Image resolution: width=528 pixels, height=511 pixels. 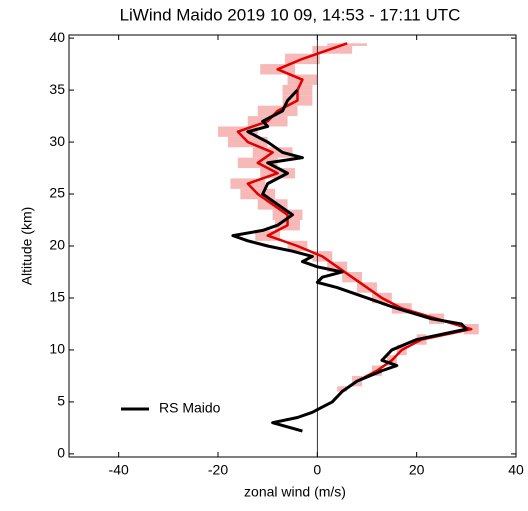 What do you see at coordinates (516, 470) in the screenshot?
I see `x-tick-label: 40` at bounding box center [516, 470].